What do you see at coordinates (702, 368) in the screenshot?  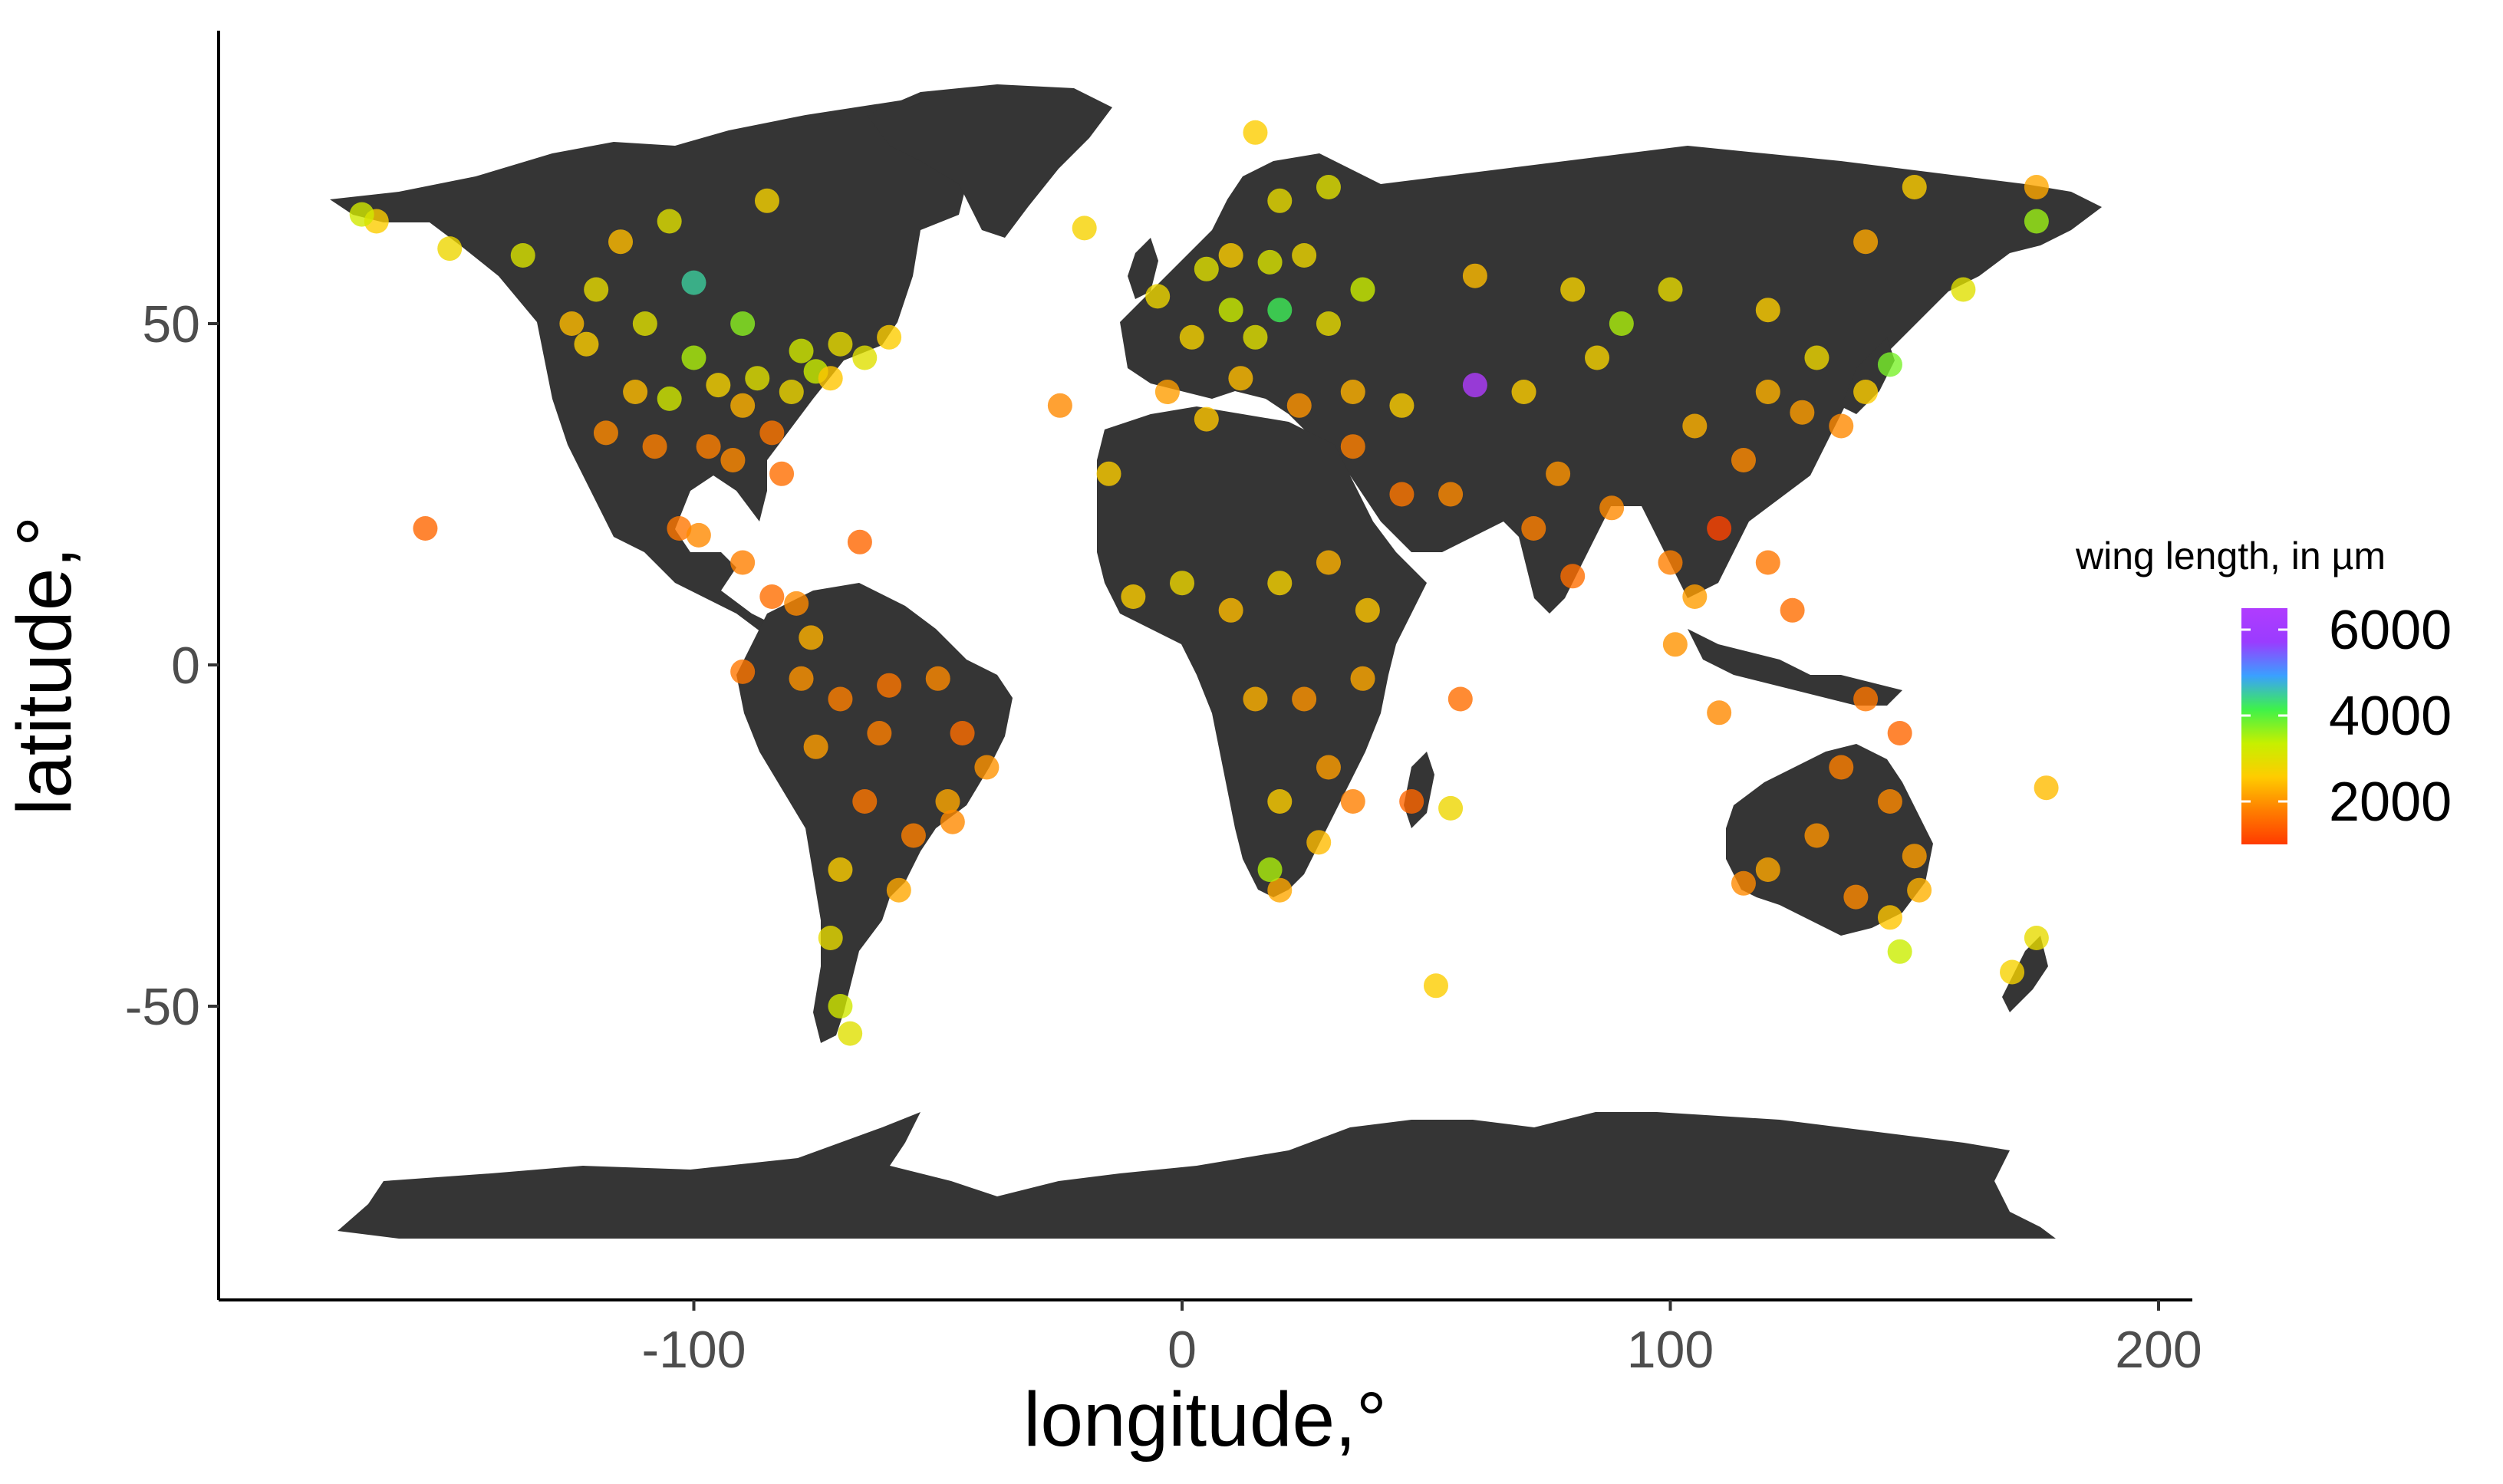 I see `land-north-america` at bounding box center [702, 368].